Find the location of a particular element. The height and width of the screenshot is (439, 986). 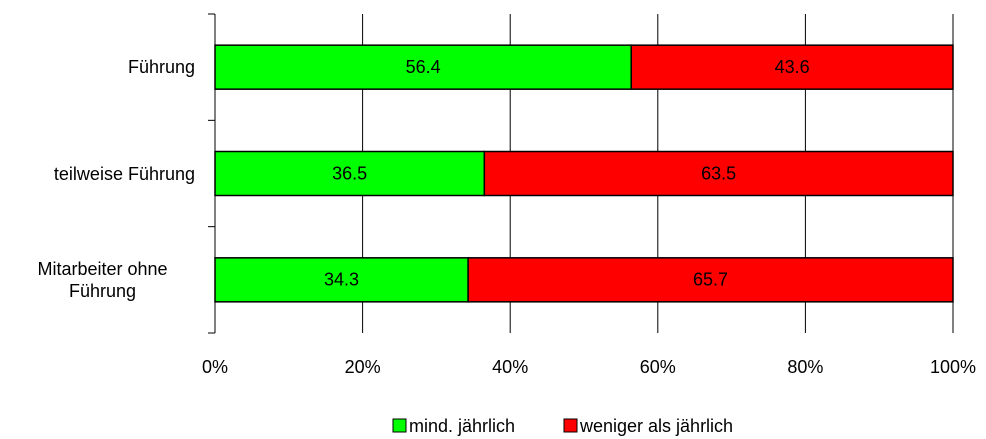

y-tick-label-box: teilweise Führung is located at coordinates (97, 174).